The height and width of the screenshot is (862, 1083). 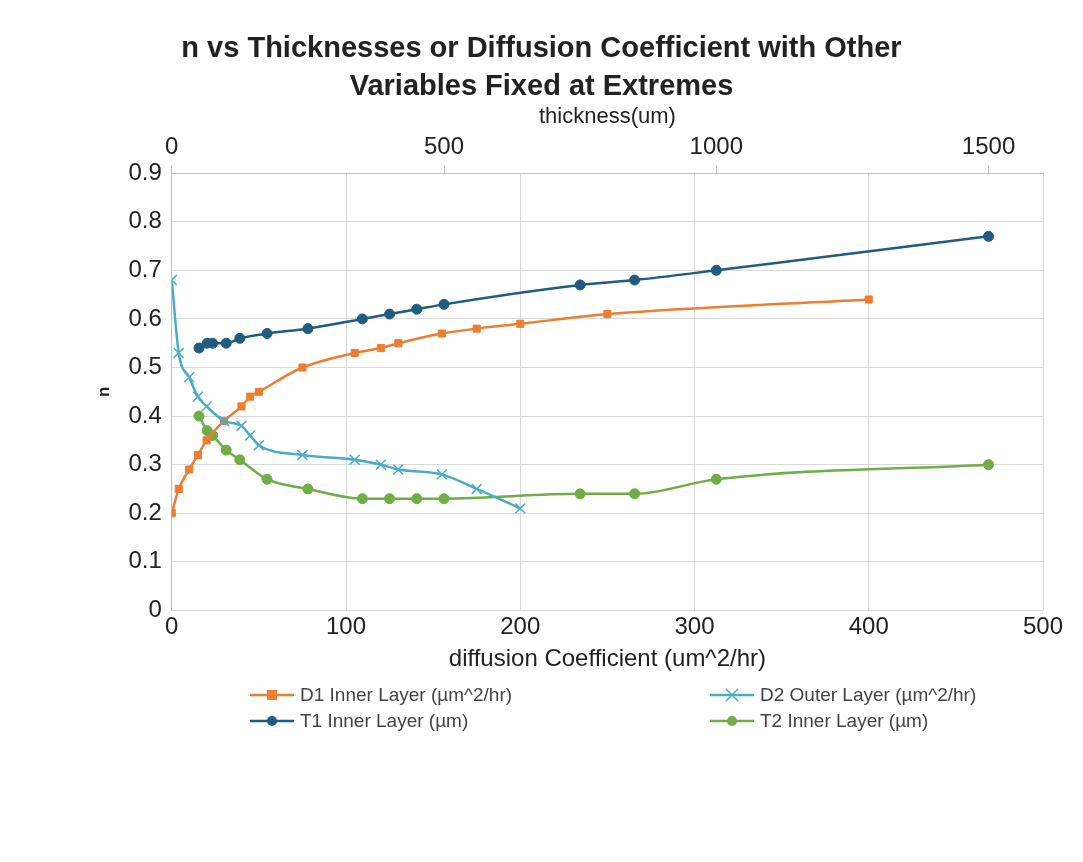 I want to click on x2-axis-title: thickness(um), so click(x=607, y=116).